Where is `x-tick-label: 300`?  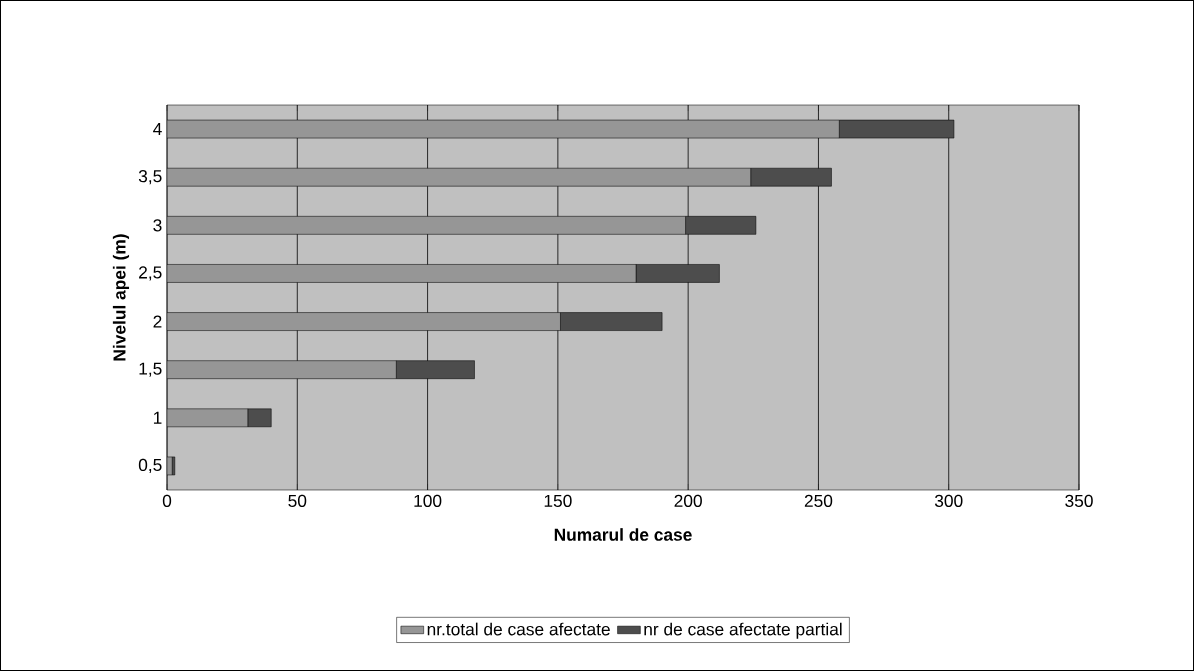 x-tick-label: 300 is located at coordinates (948, 500).